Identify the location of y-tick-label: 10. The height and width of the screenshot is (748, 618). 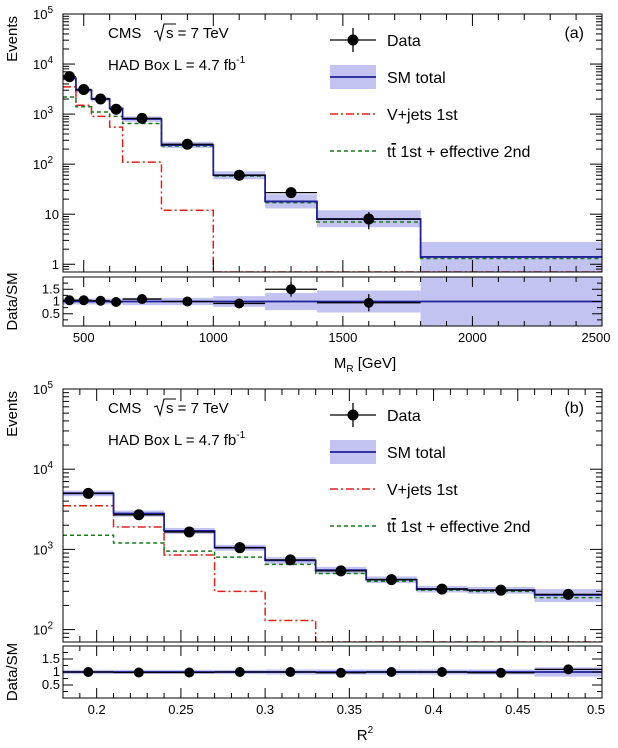
(52, 214).